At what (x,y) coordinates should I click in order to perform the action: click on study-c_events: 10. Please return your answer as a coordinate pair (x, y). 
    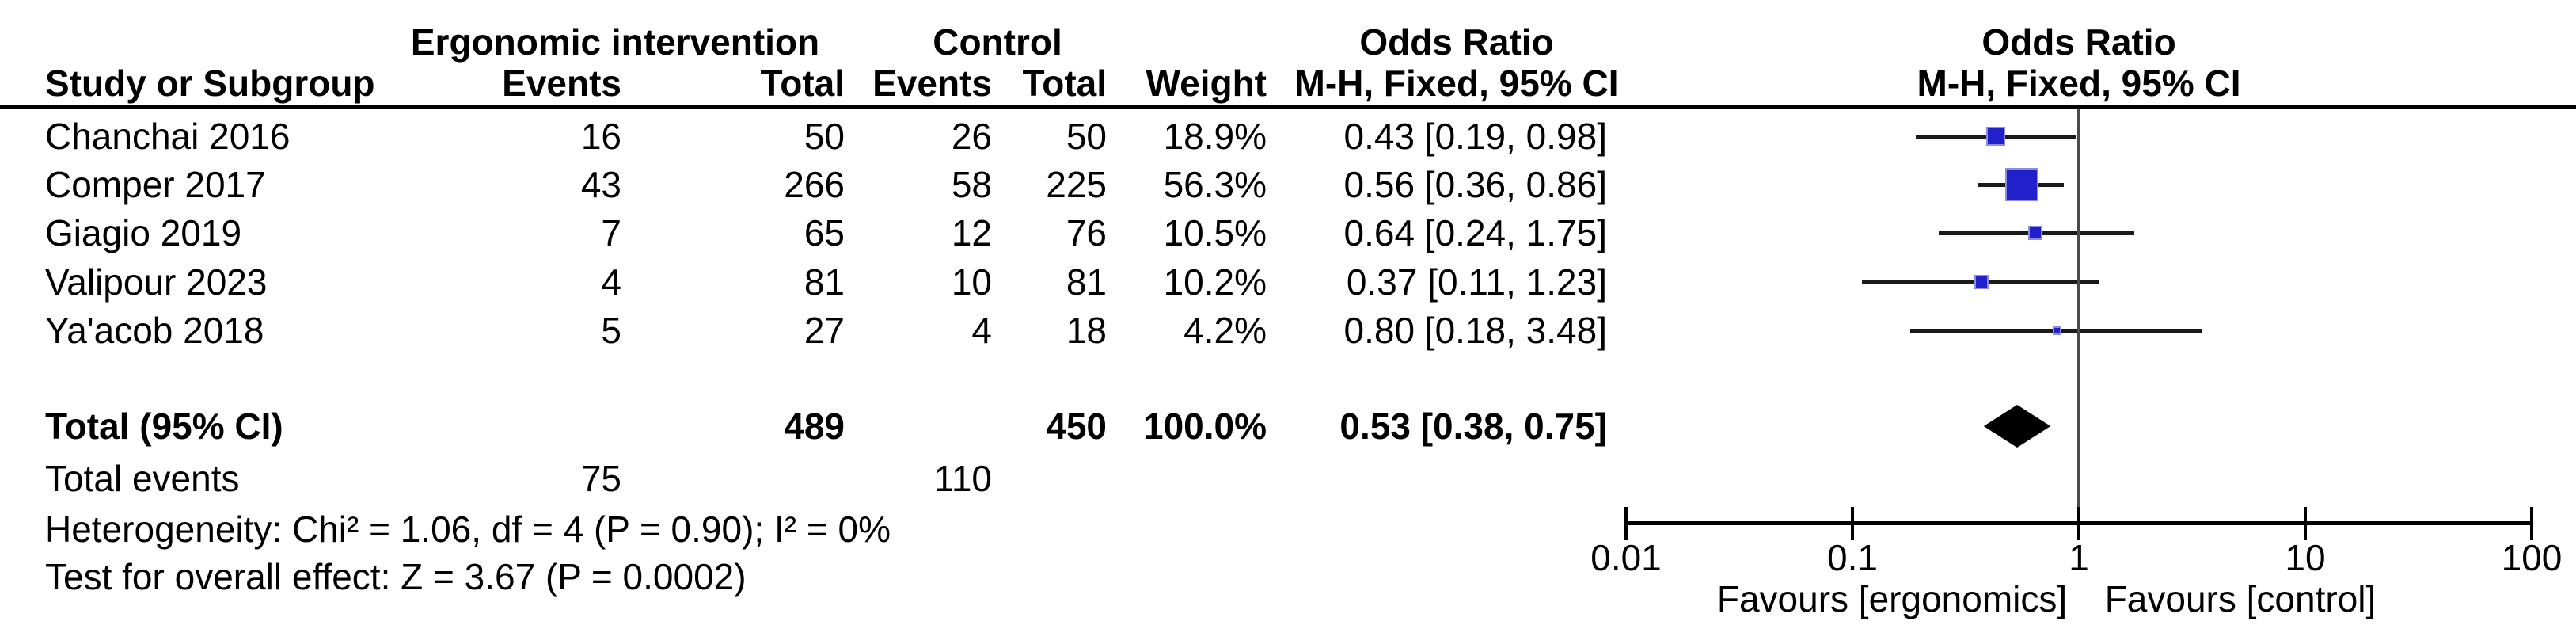
    Looking at the image, I should click on (971, 282).